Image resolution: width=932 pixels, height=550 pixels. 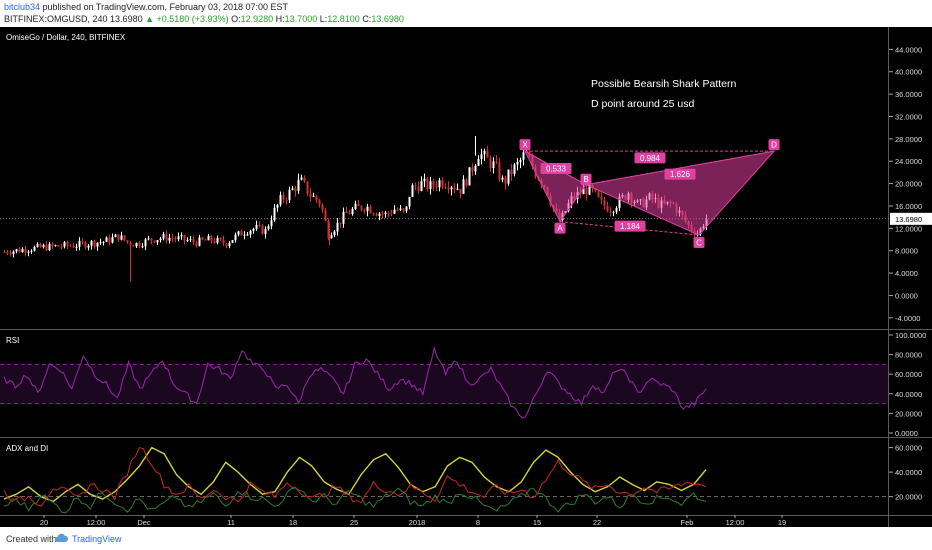 What do you see at coordinates (97, 539) in the screenshot?
I see `tradingview-link: TradingView` at bounding box center [97, 539].